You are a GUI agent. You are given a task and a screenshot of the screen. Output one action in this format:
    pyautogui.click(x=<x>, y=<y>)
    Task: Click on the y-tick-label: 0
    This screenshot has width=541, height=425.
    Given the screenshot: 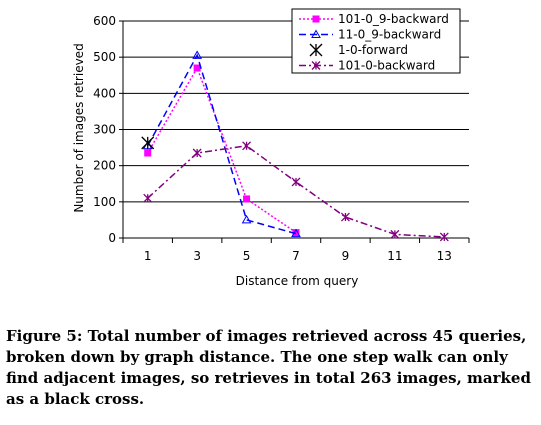 What is the action you would take?
    pyautogui.click(x=112, y=238)
    